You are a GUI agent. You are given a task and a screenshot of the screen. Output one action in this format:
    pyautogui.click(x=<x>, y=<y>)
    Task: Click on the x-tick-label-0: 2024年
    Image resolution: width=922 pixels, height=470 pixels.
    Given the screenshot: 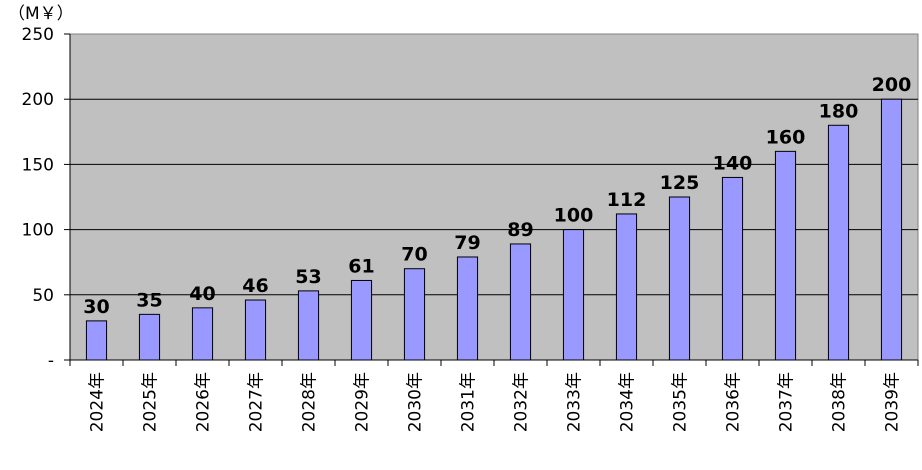 What is the action you would take?
    pyautogui.click(x=98, y=402)
    